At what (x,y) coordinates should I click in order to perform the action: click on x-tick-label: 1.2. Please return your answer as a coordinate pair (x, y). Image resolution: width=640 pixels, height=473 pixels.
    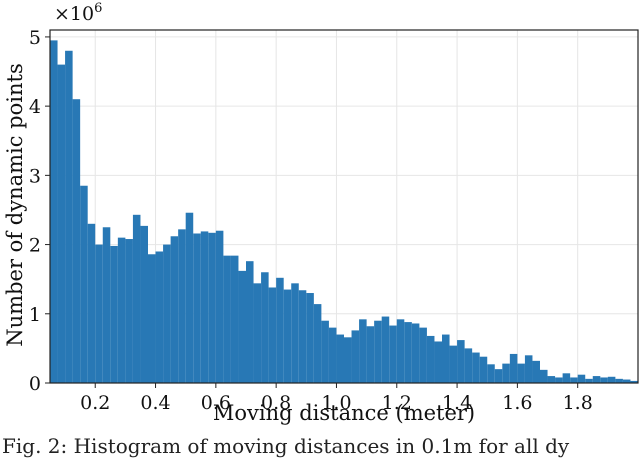
    Looking at the image, I should click on (397, 403).